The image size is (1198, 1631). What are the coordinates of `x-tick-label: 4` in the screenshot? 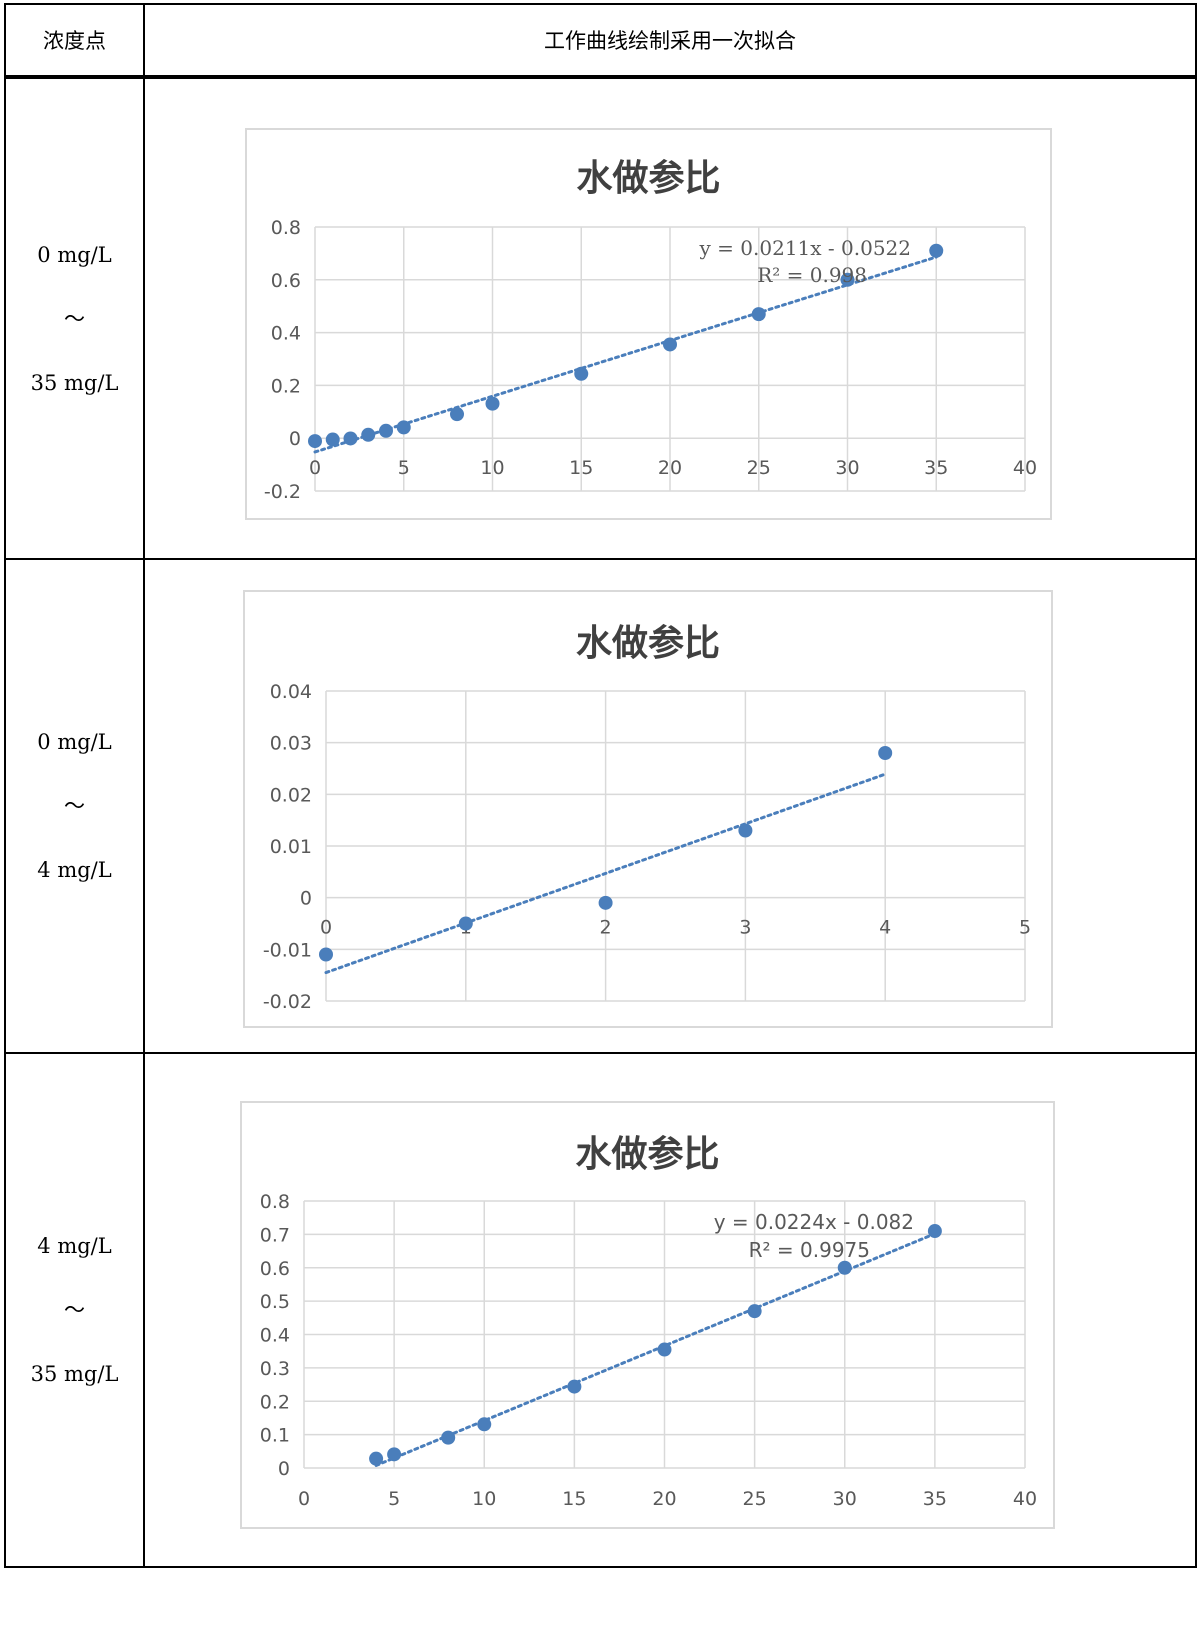 It's located at (885, 928).